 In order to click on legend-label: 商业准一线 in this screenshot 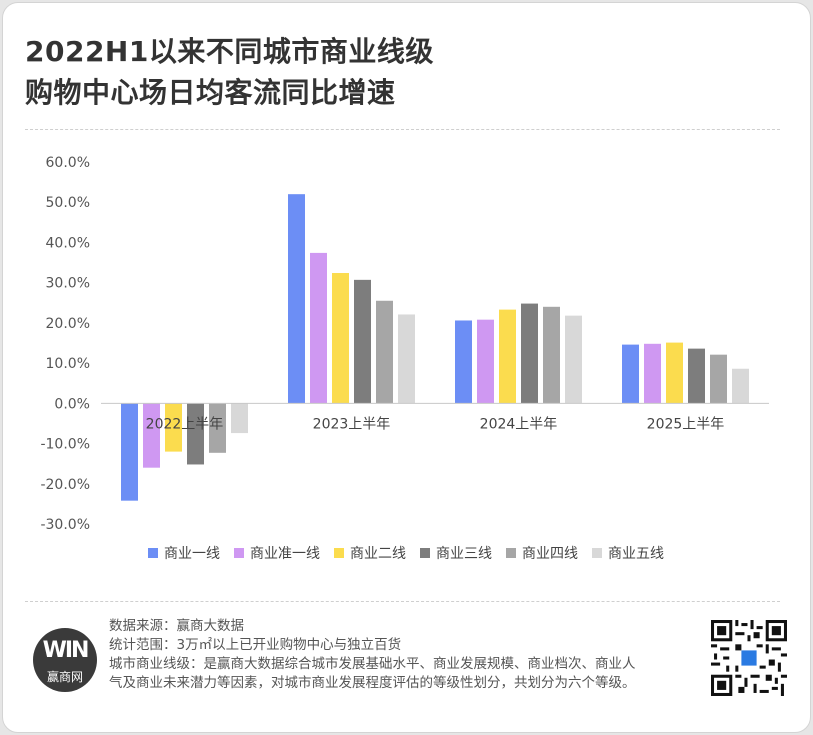, I will do `click(285, 554)`.